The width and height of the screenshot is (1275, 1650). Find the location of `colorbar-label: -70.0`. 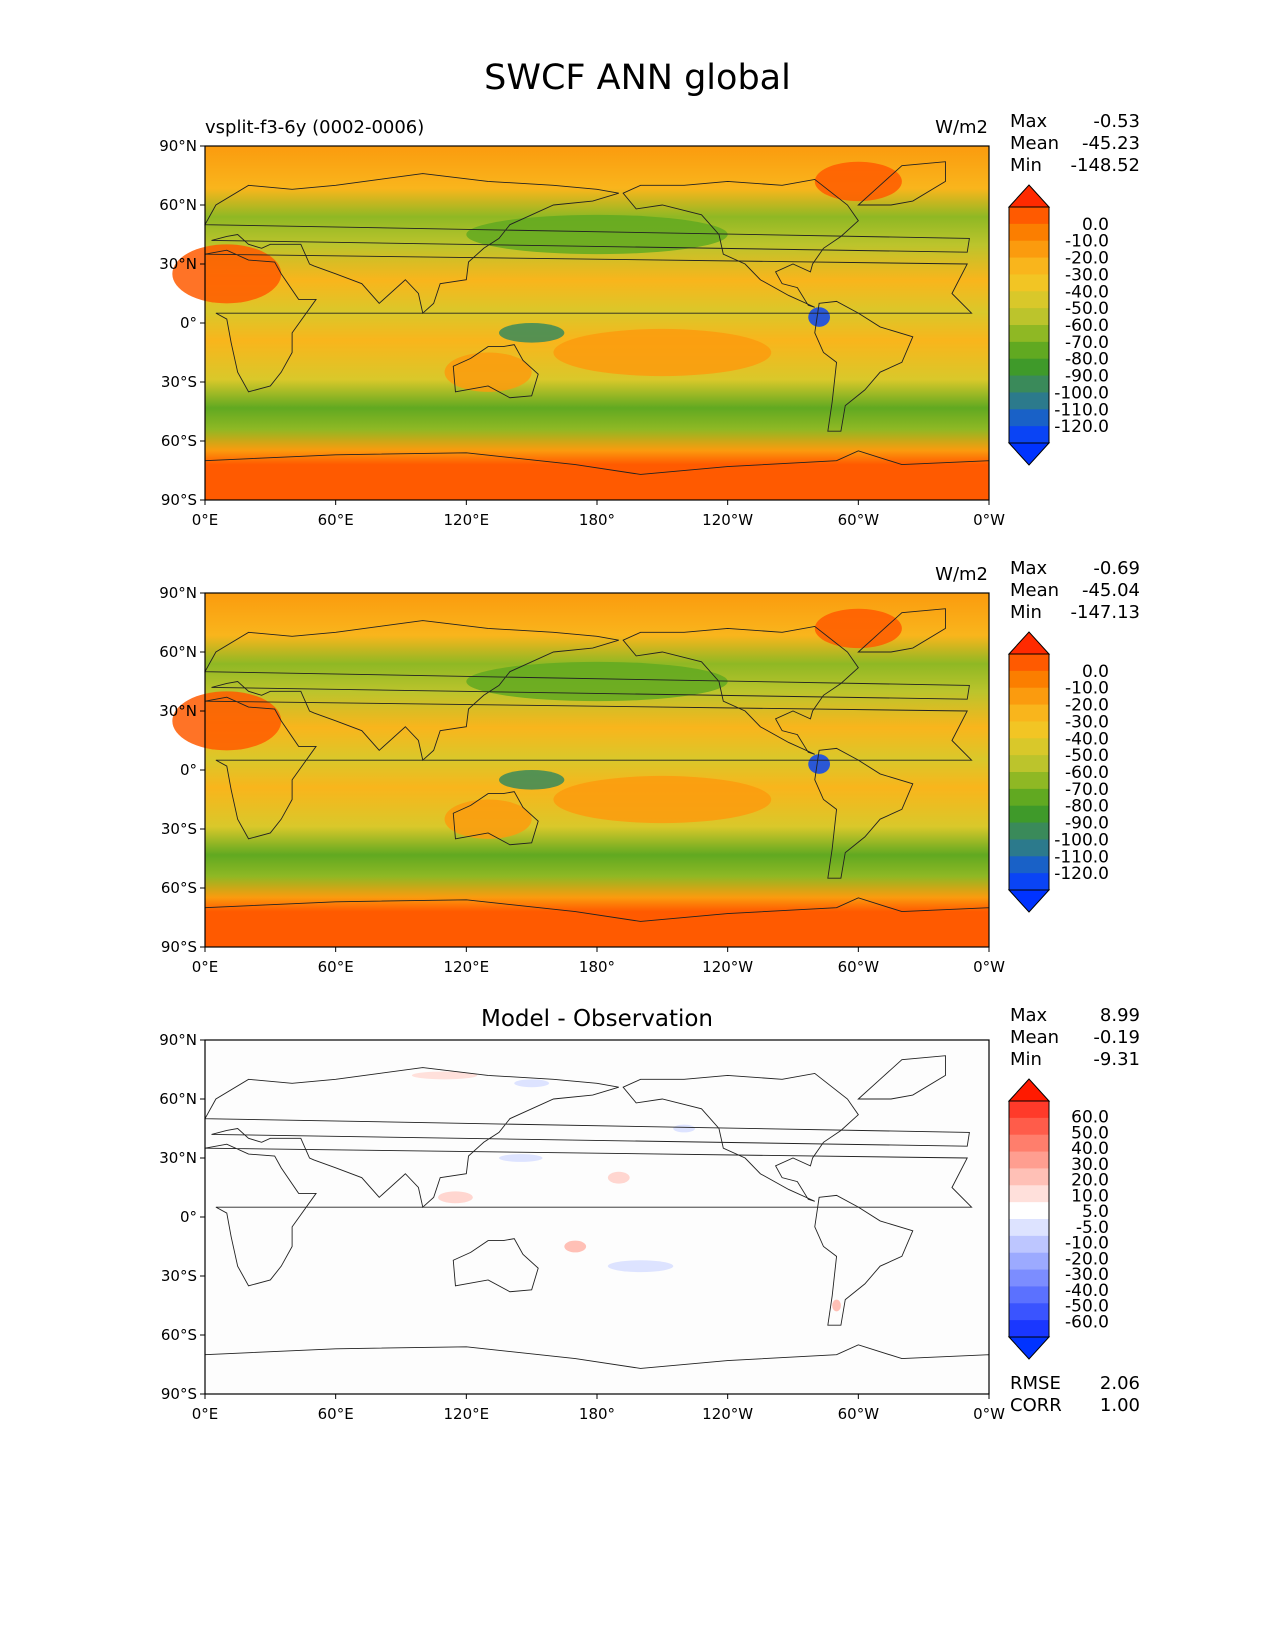

colorbar-label: -70.0 is located at coordinates (1087, 343).